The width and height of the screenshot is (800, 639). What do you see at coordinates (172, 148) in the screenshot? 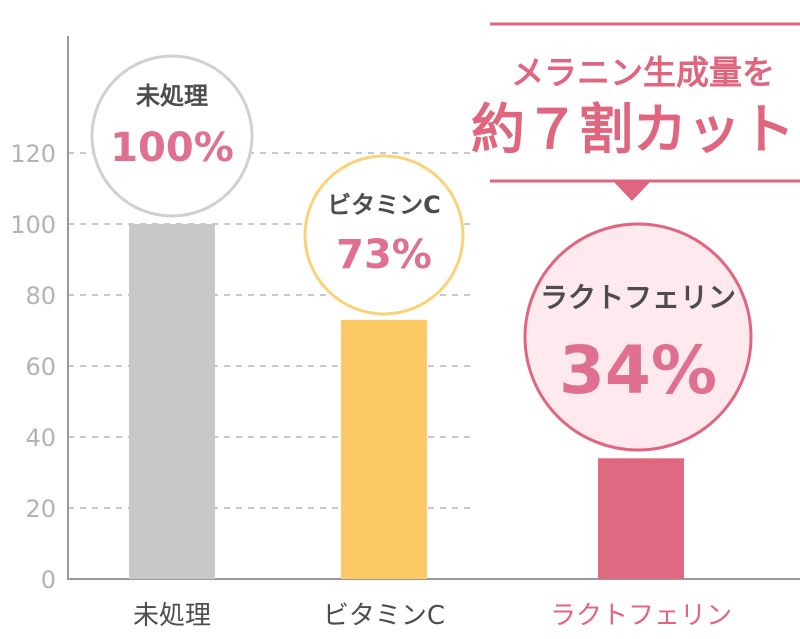
I see `callout-value-0: 100%` at bounding box center [172, 148].